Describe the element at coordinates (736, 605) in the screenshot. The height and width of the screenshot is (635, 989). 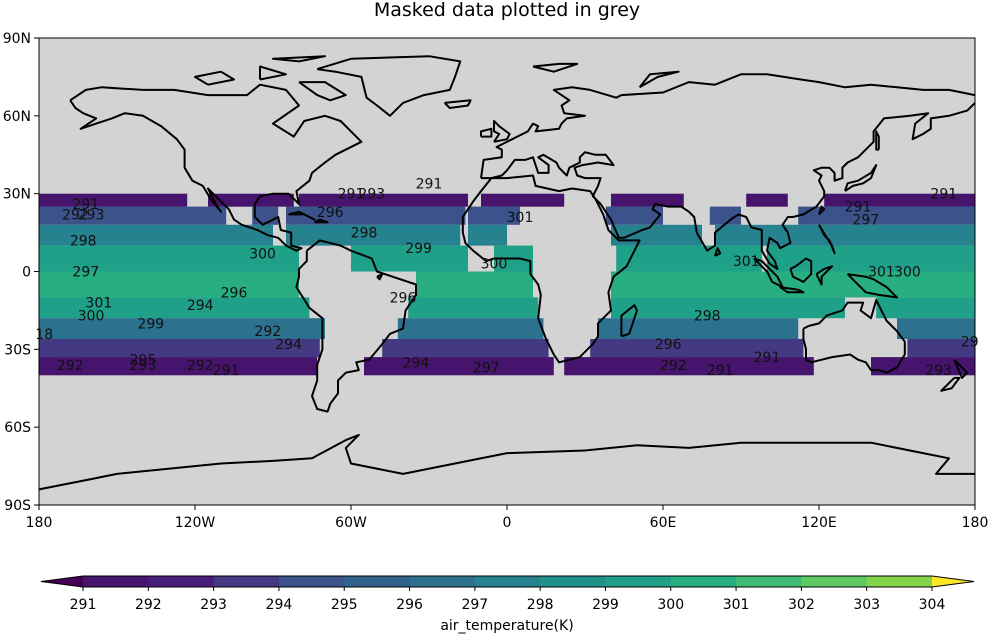
I see `colorbar-tick-label: 301` at that location.